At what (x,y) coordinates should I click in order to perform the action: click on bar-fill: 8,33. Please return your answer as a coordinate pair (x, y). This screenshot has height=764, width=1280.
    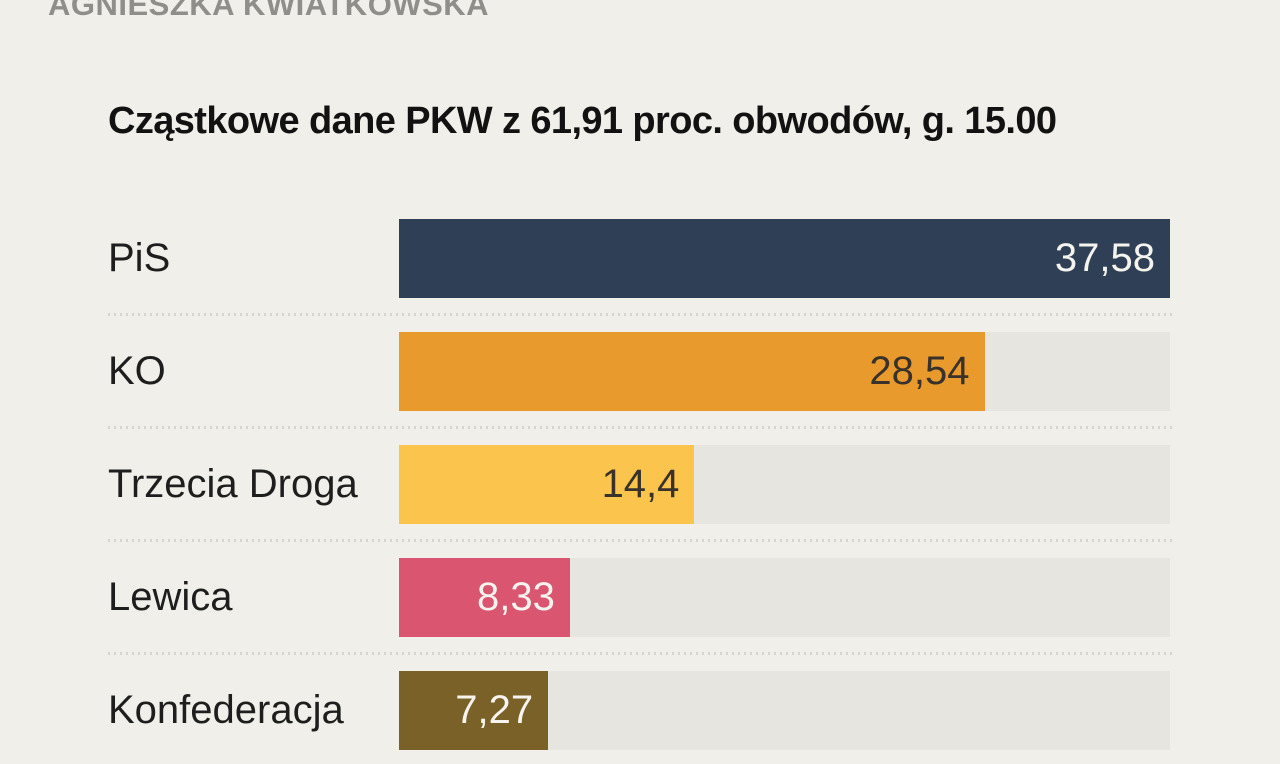
    Looking at the image, I should click on (484, 597).